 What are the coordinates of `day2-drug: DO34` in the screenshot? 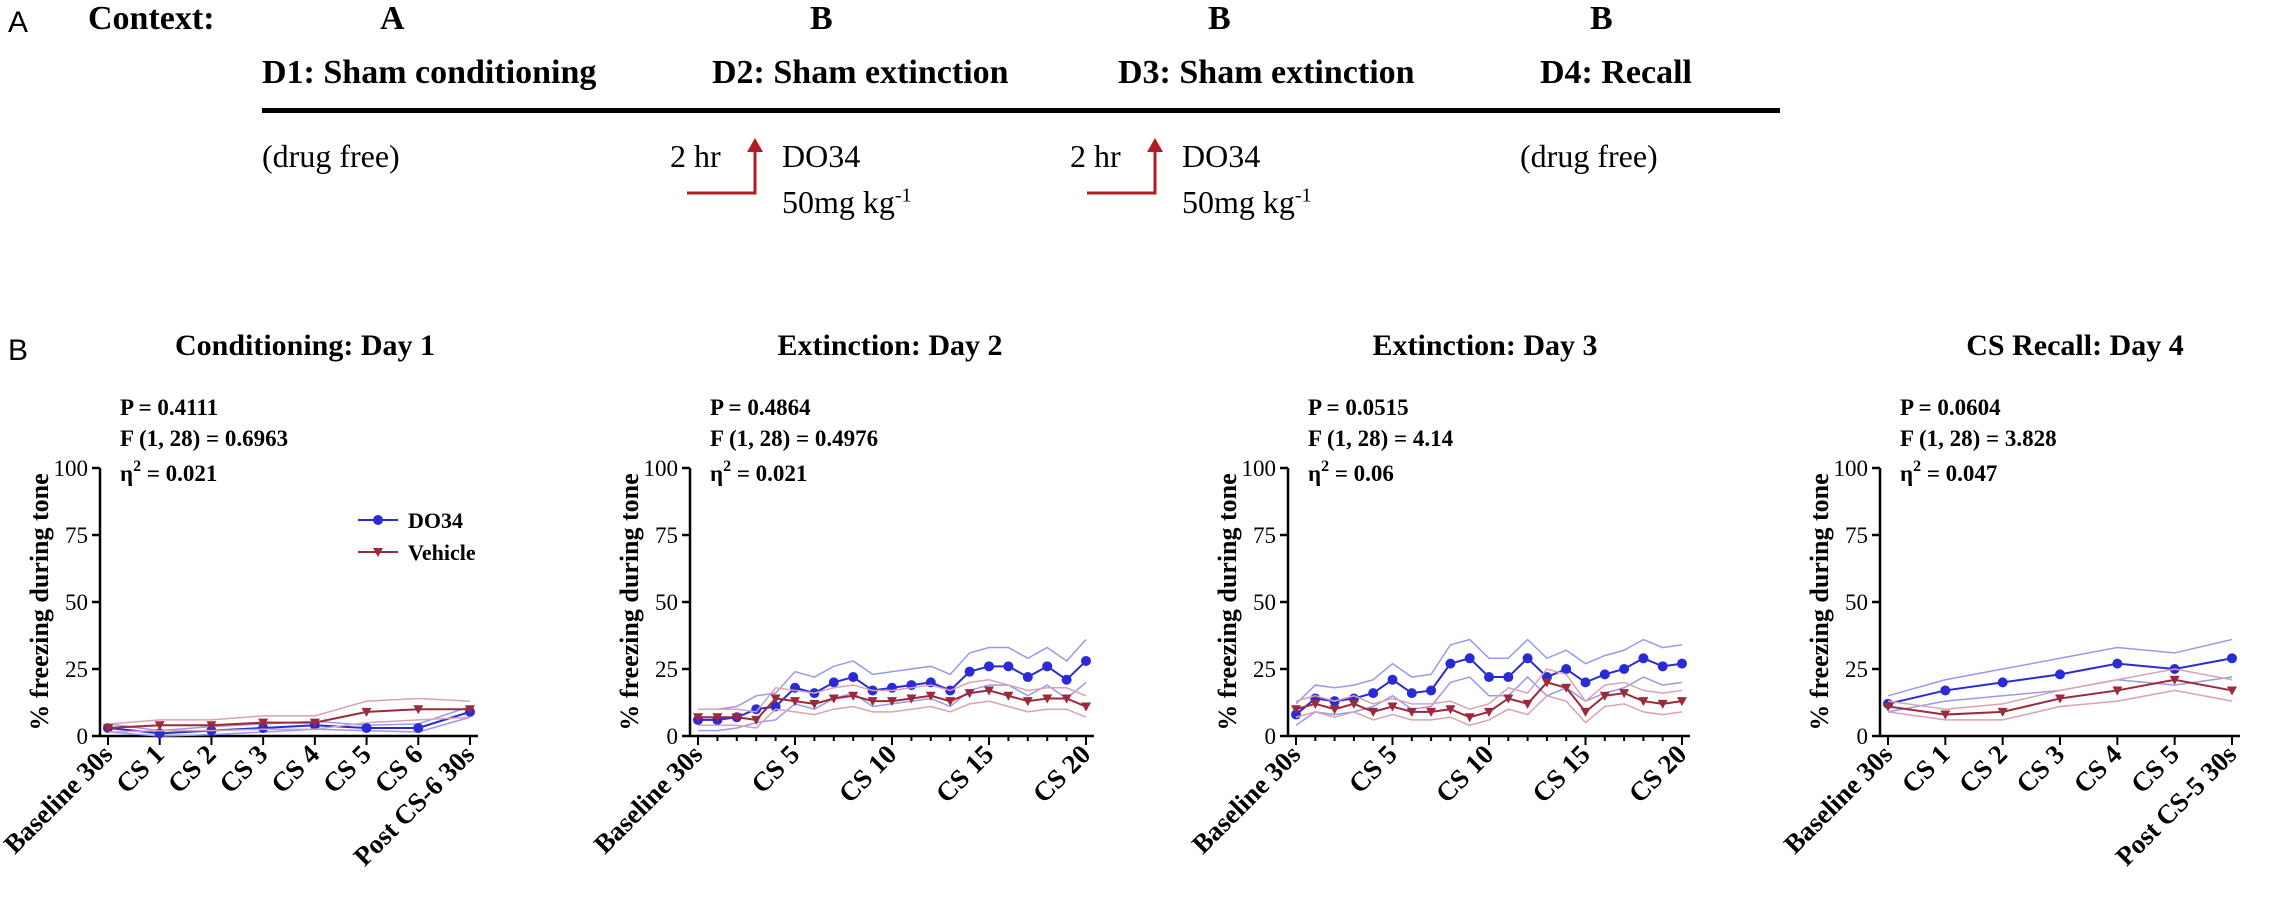 It's located at (821, 156).